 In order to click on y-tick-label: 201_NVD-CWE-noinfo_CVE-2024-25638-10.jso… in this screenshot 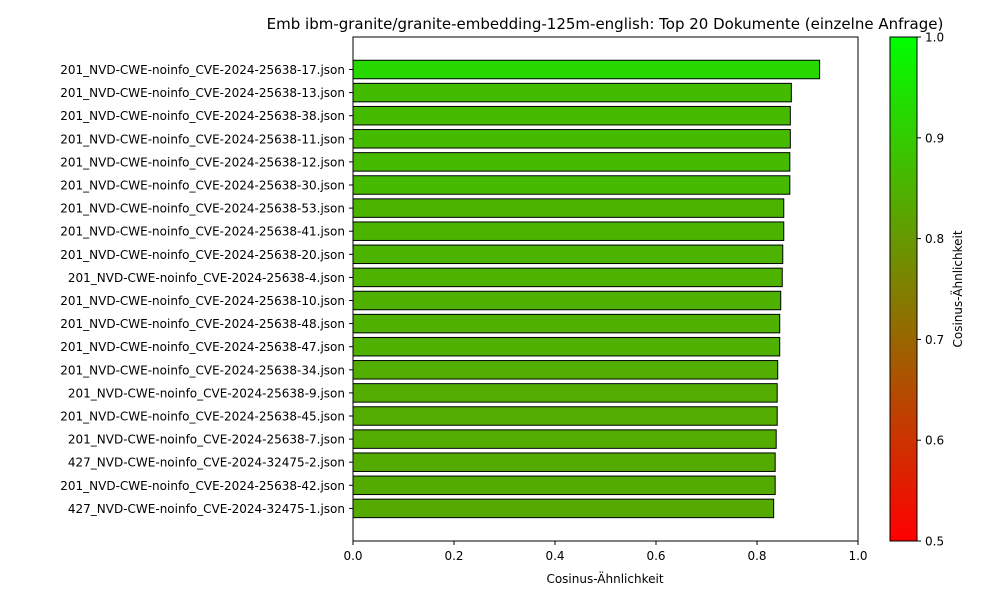, I will do `click(202, 301)`.